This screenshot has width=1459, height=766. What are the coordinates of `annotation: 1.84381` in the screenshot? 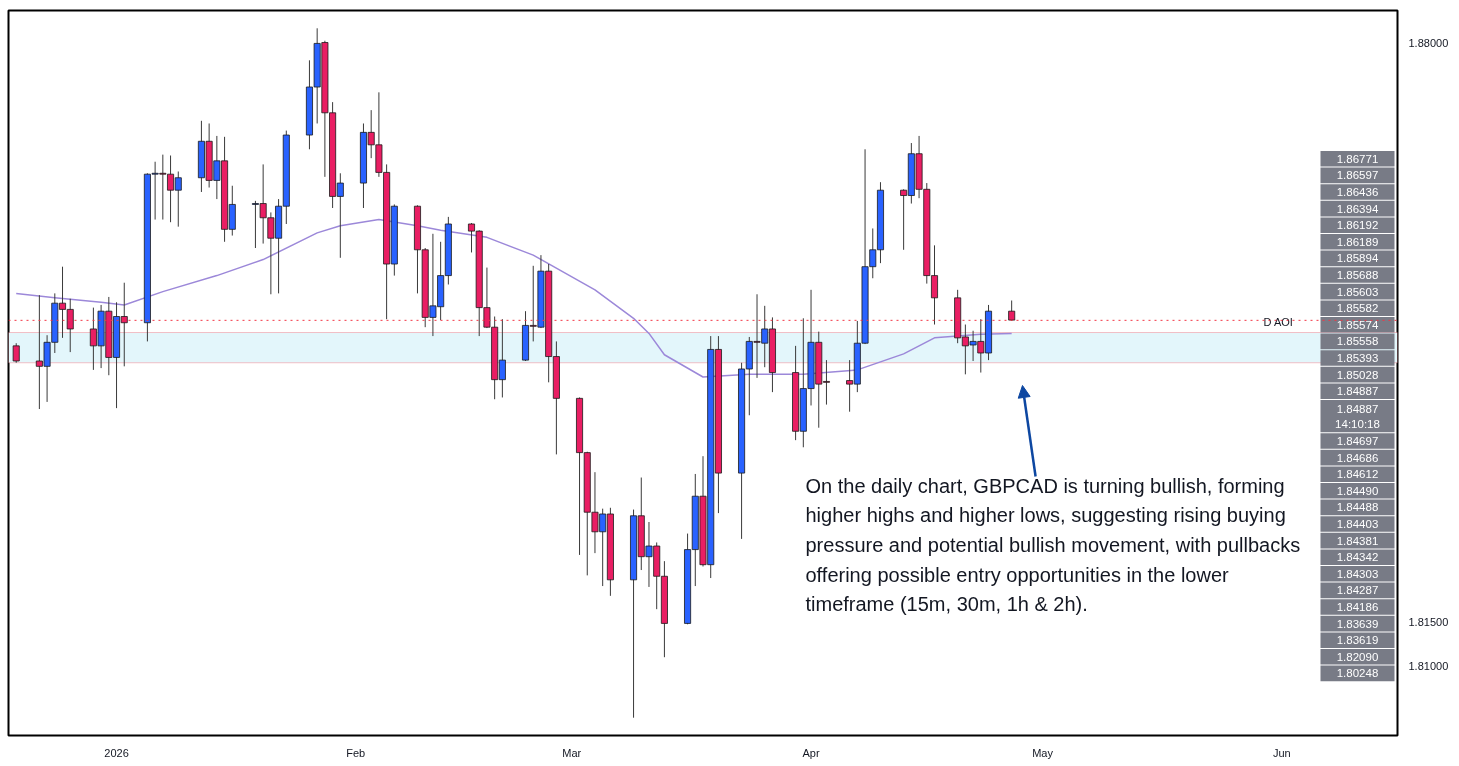 It's located at (1357, 540).